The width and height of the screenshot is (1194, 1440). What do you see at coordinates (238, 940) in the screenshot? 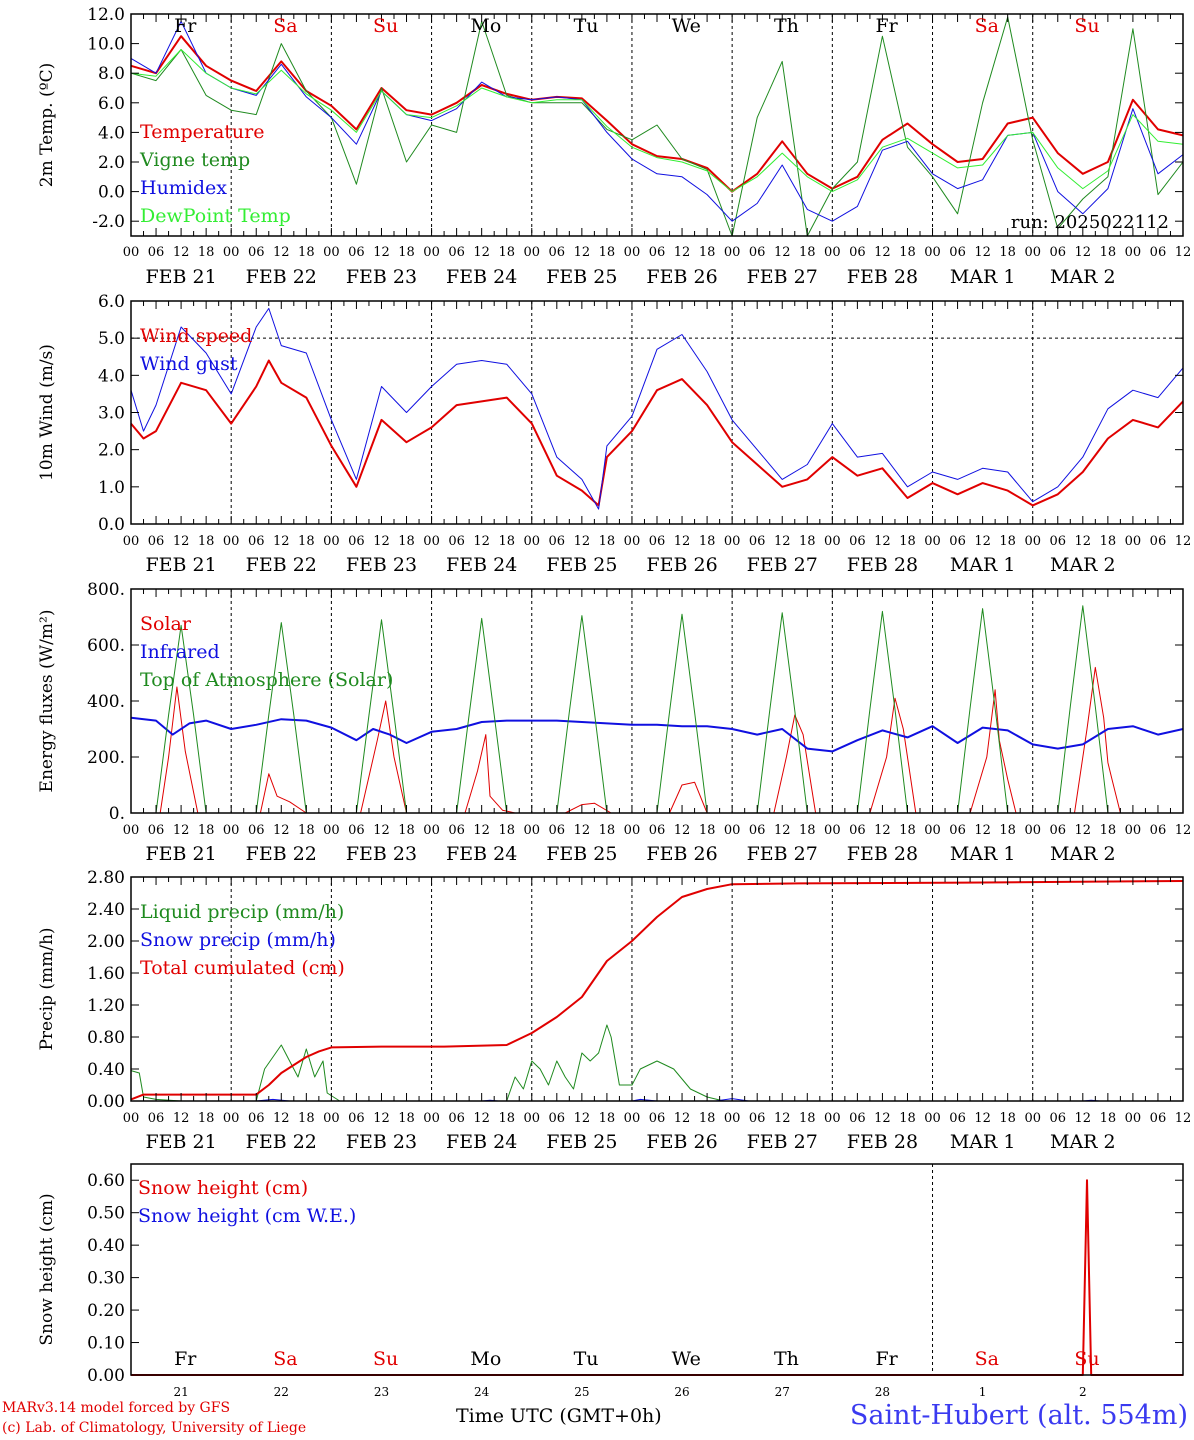
I see `legend-entry-precip-1: Snow precip (mm/h)` at bounding box center [238, 940].